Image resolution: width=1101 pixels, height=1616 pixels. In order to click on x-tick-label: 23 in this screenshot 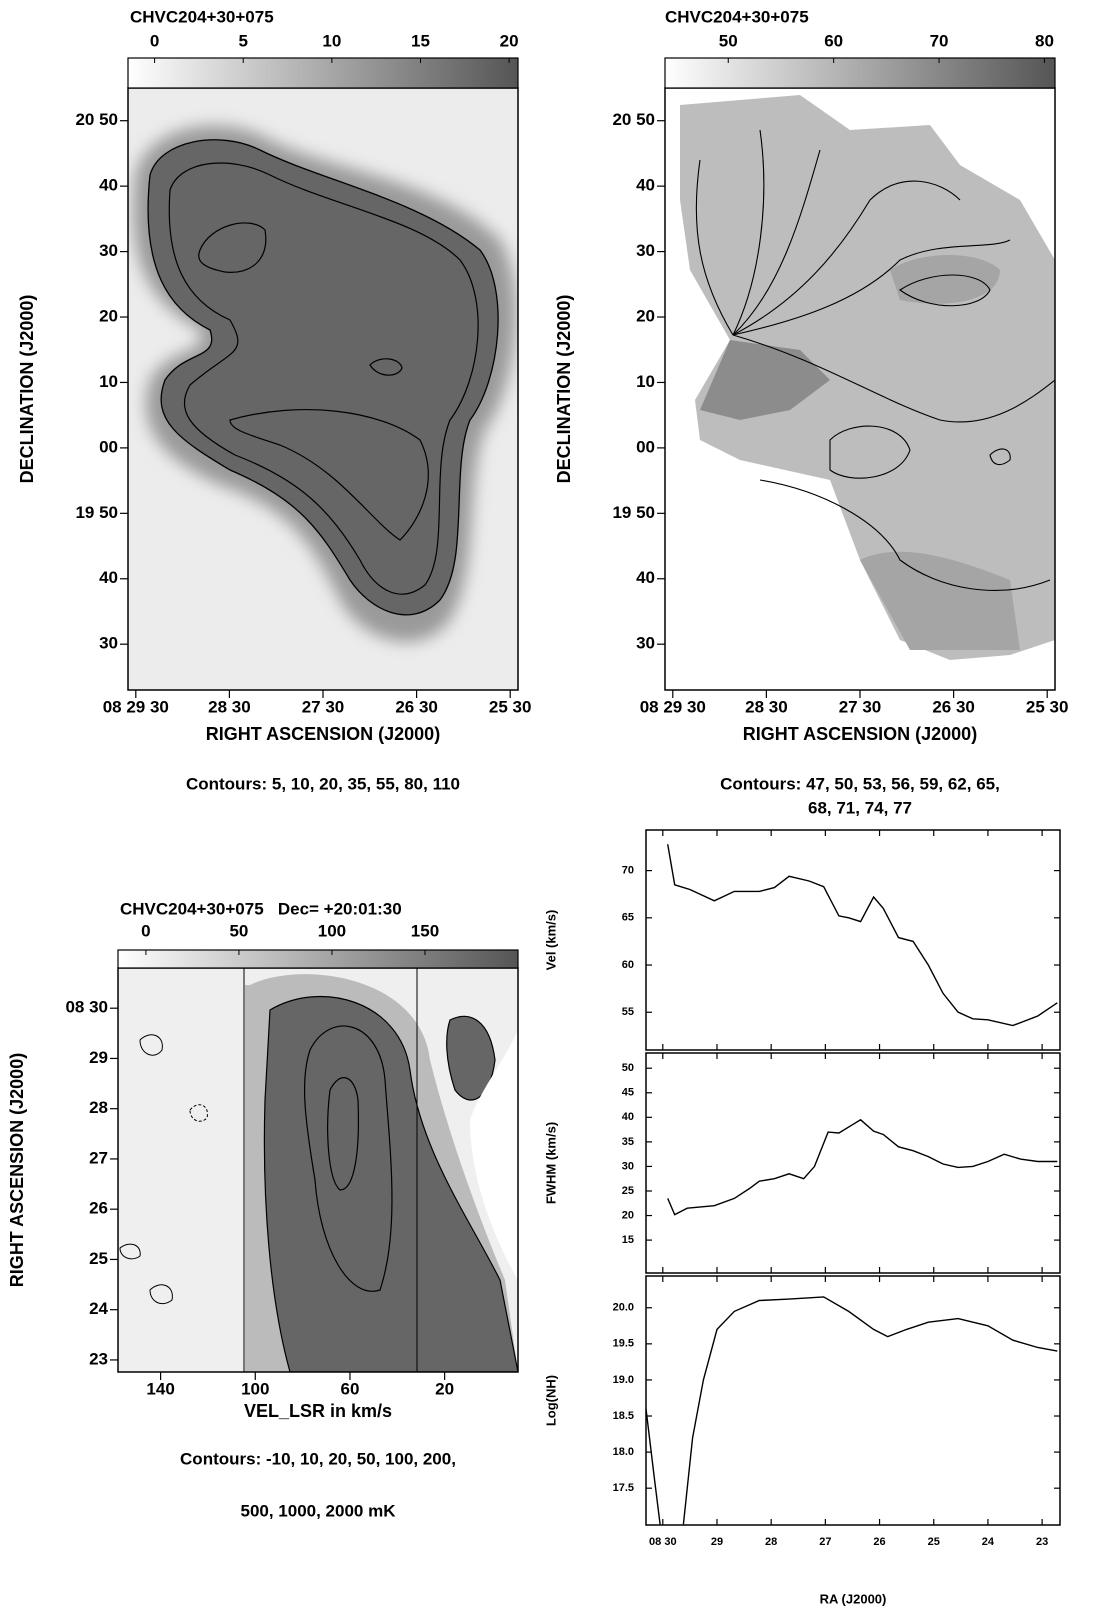, I will do `click(1042, 1542)`.